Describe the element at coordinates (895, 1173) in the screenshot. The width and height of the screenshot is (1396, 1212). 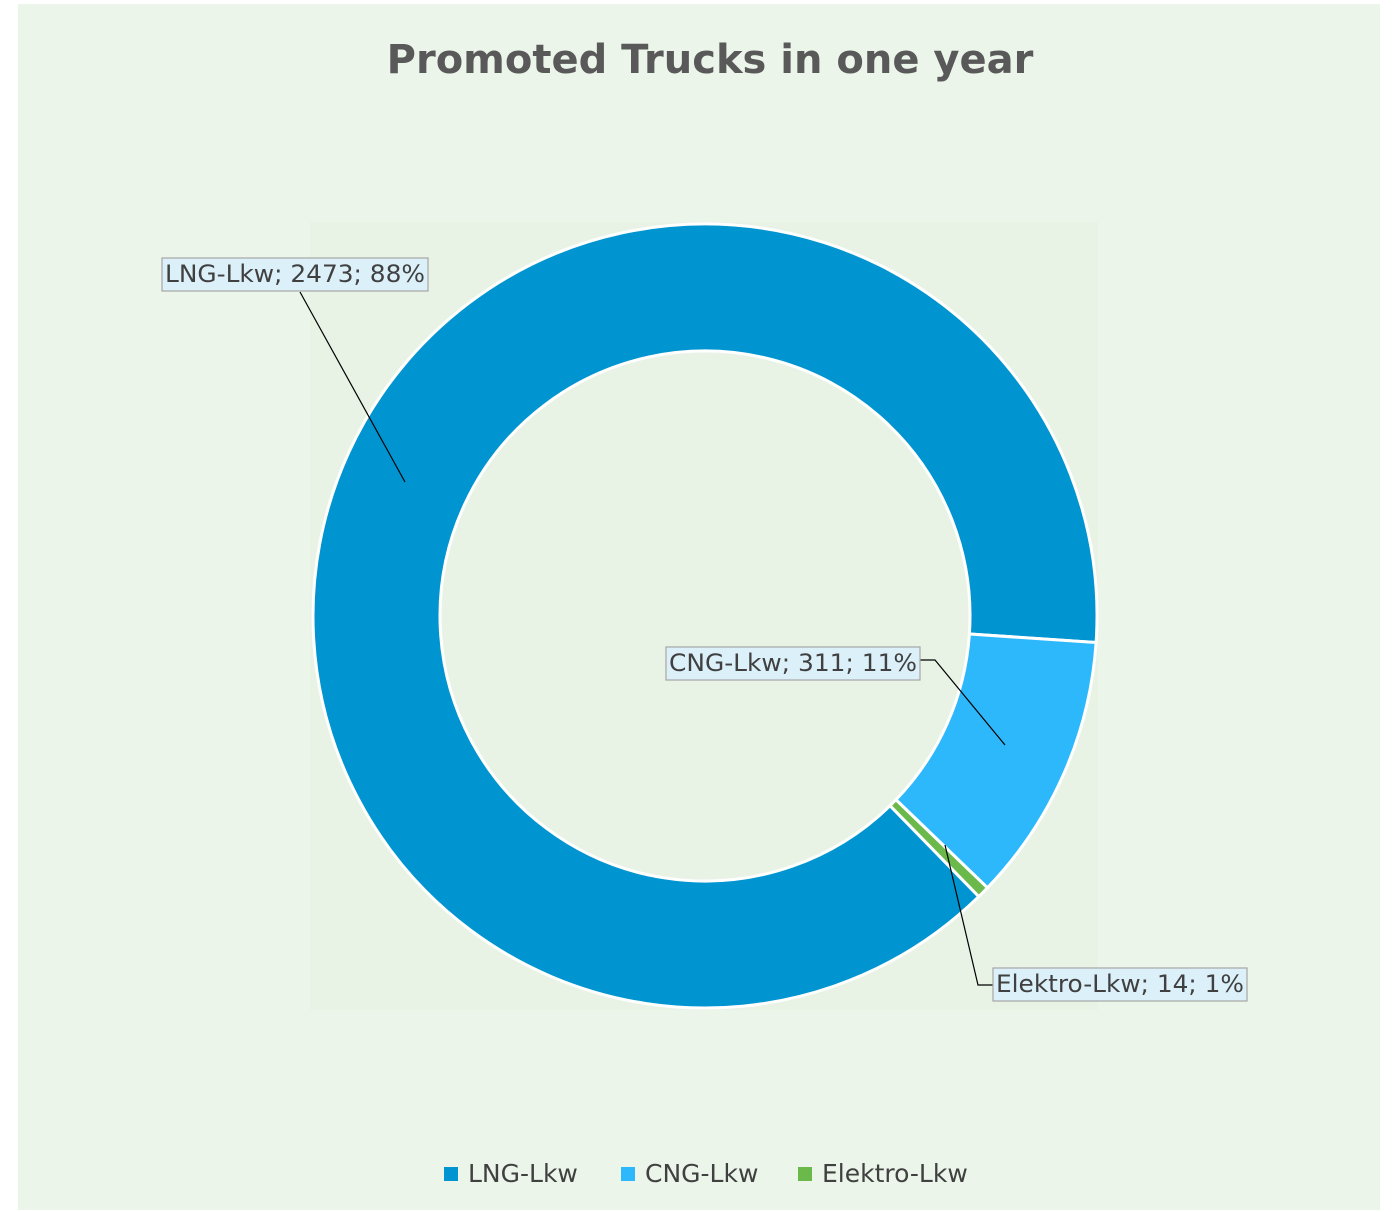
I see `legend-label: Elektro-Lkw` at that location.